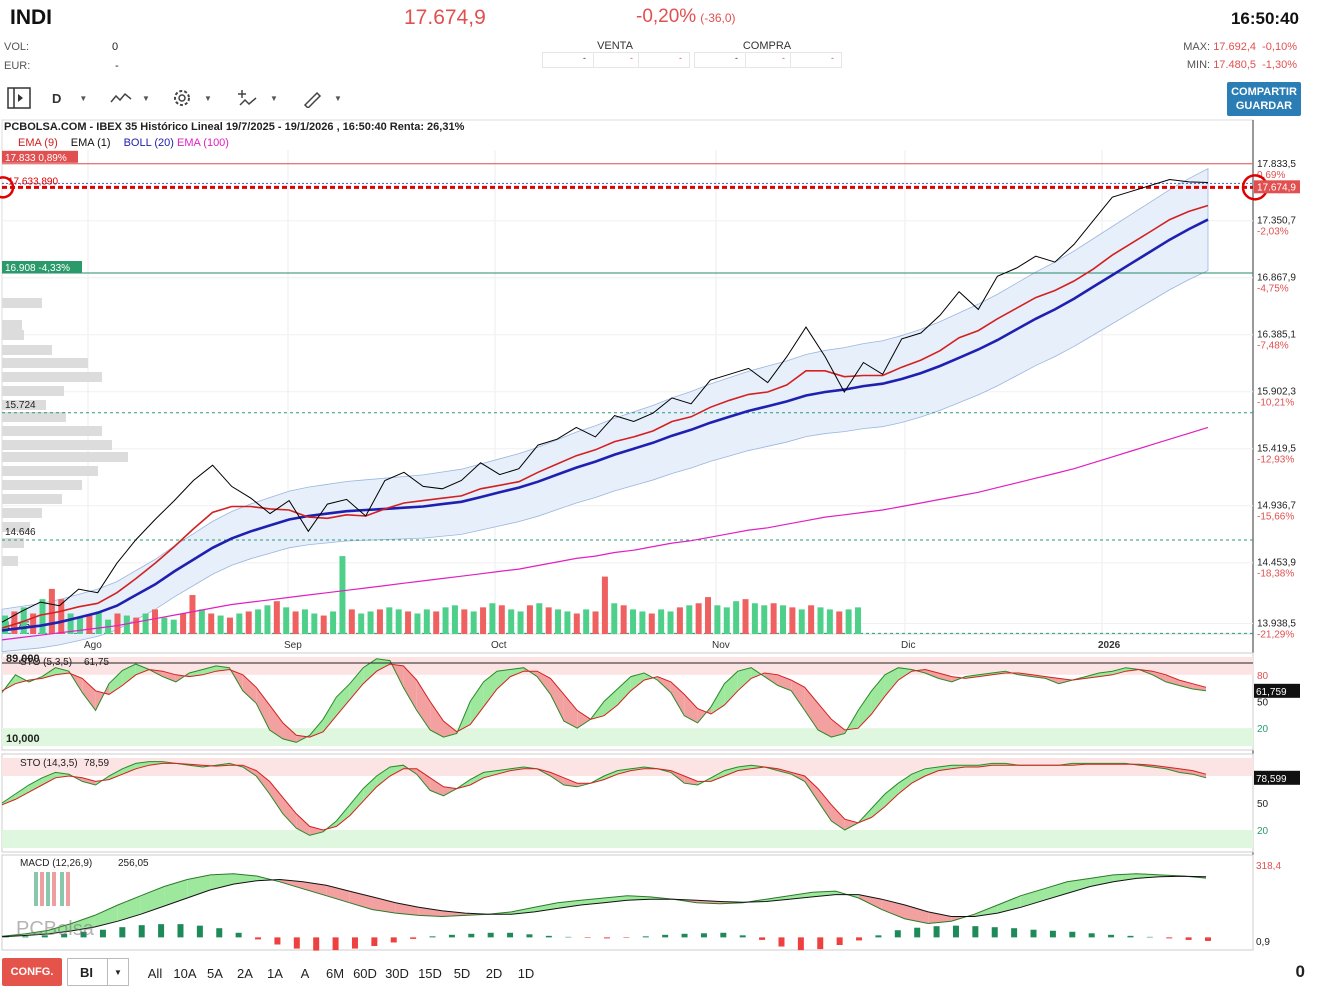 Image resolution: width=1317 pixels, height=993 pixels. I want to click on sto1-vol-min-label: 10,000, so click(23, 739).